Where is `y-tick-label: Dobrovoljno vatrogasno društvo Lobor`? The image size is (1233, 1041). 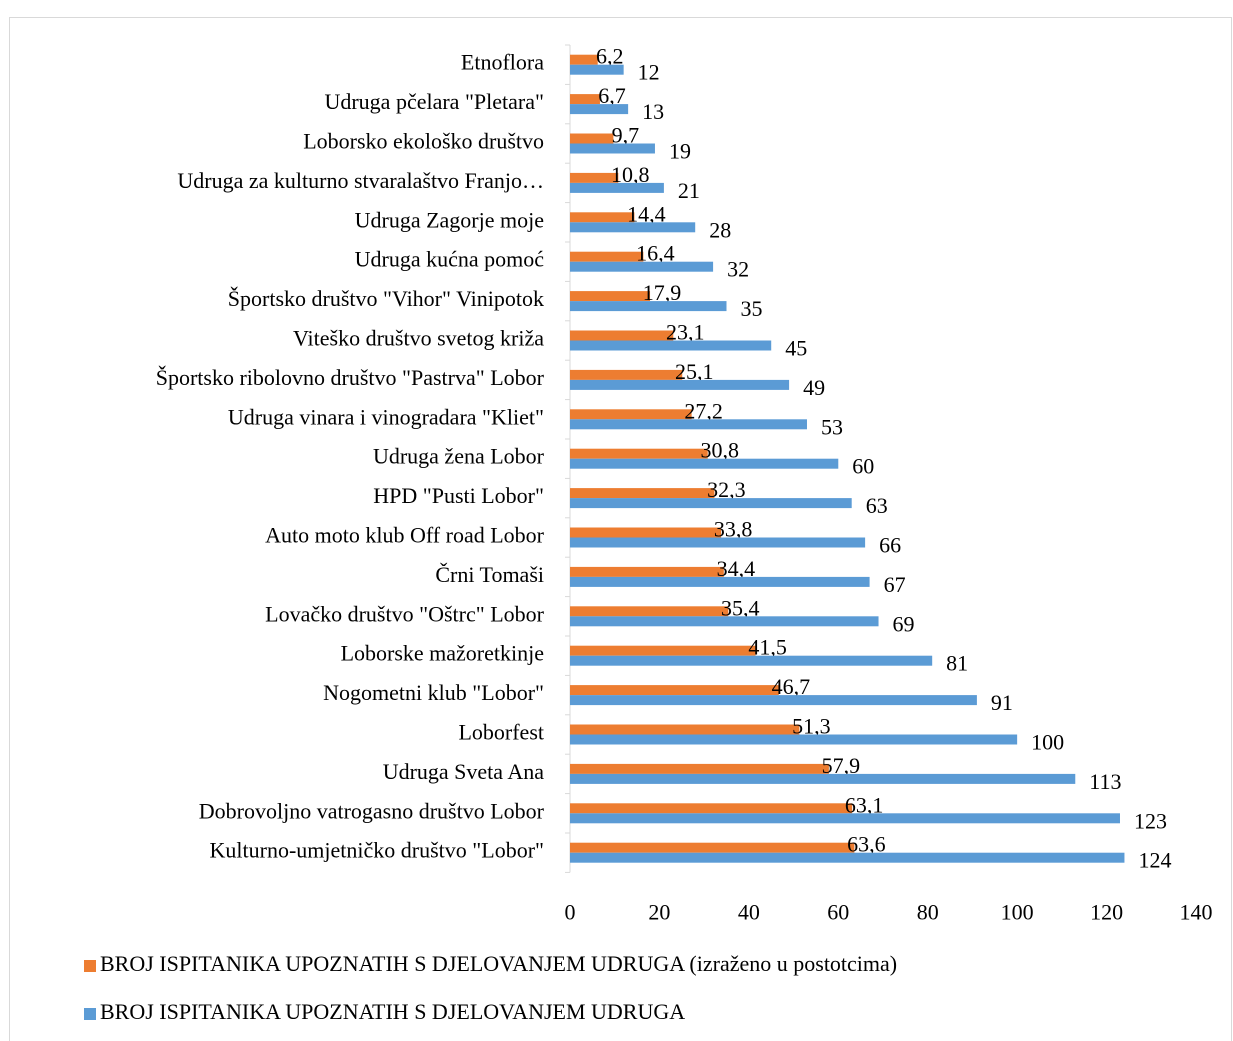 y-tick-label: Dobrovoljno vatrogasno društvo Lobor is located at coordinates (372, 810).